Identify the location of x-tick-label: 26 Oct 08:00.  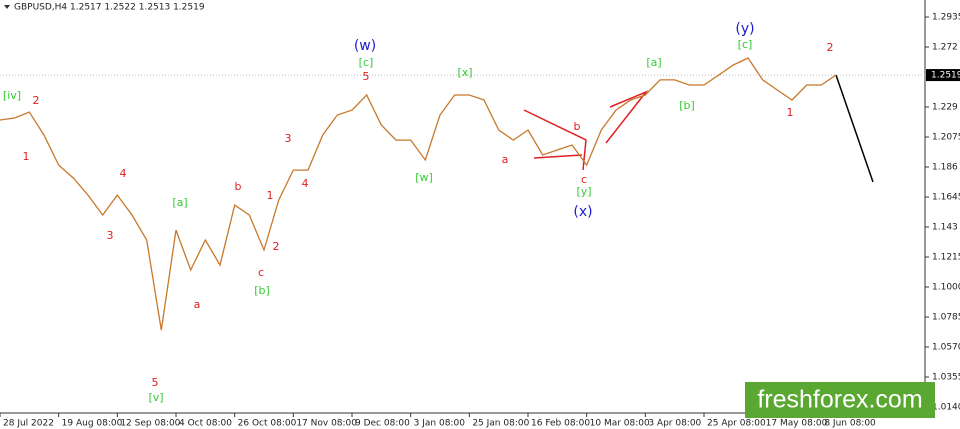
(267, 424).